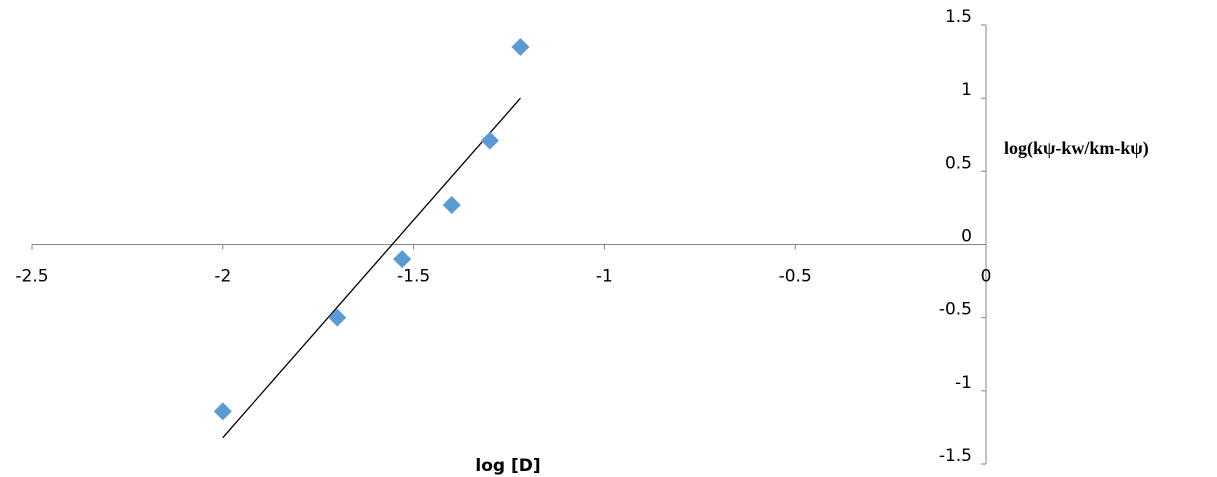 The height and width of the screenshot is (477, 1217). What do you see at coordinates (966, 90) in the screenshot?
I see `y-tick-label: 1` at bounding box center [966, 90].